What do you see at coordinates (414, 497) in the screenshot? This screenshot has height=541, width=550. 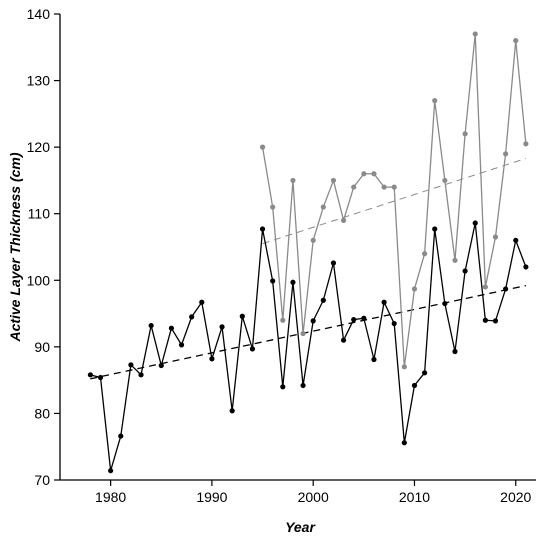 I see `x-tick-label: 2010` at bounding box center [414, 497].